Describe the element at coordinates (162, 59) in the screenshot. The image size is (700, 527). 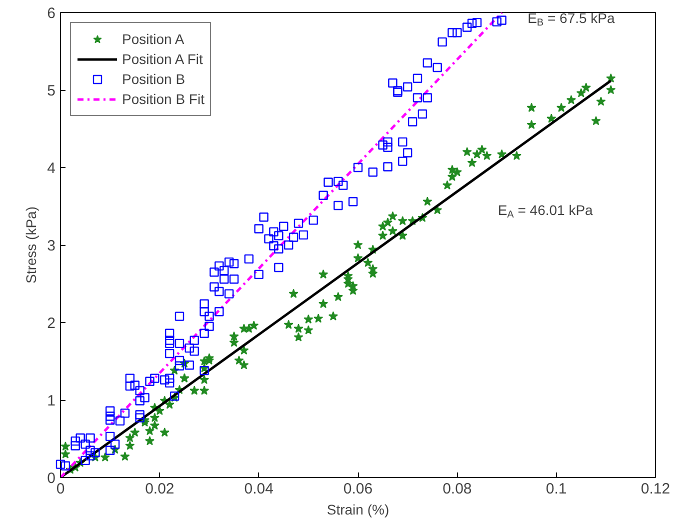
I see `legend-label: Position A Fit` at that location.